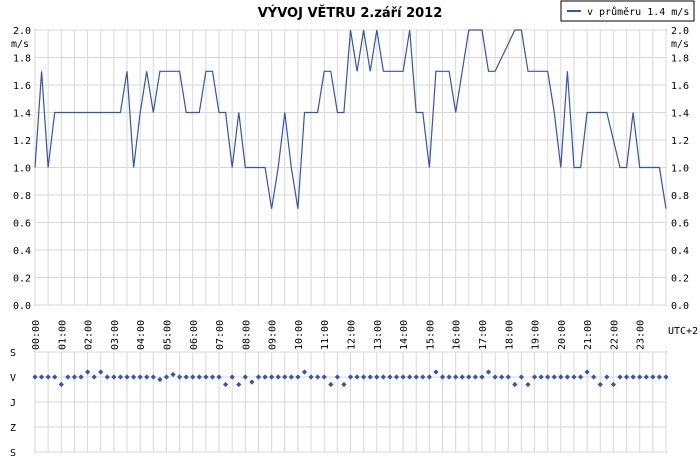  I want to click on x-tick-label: 08:00, so click(246, 335).